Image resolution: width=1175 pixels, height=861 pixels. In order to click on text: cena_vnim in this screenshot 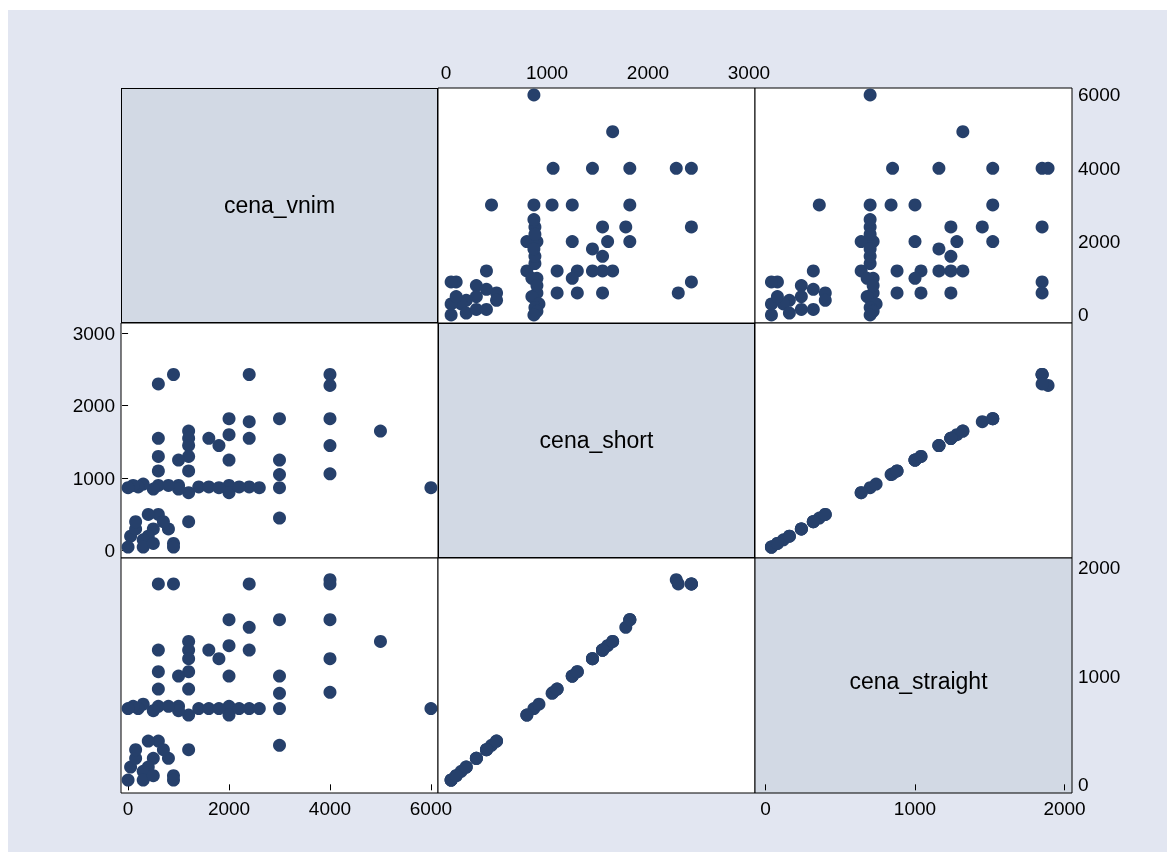, I will do `click(279, 205)`.